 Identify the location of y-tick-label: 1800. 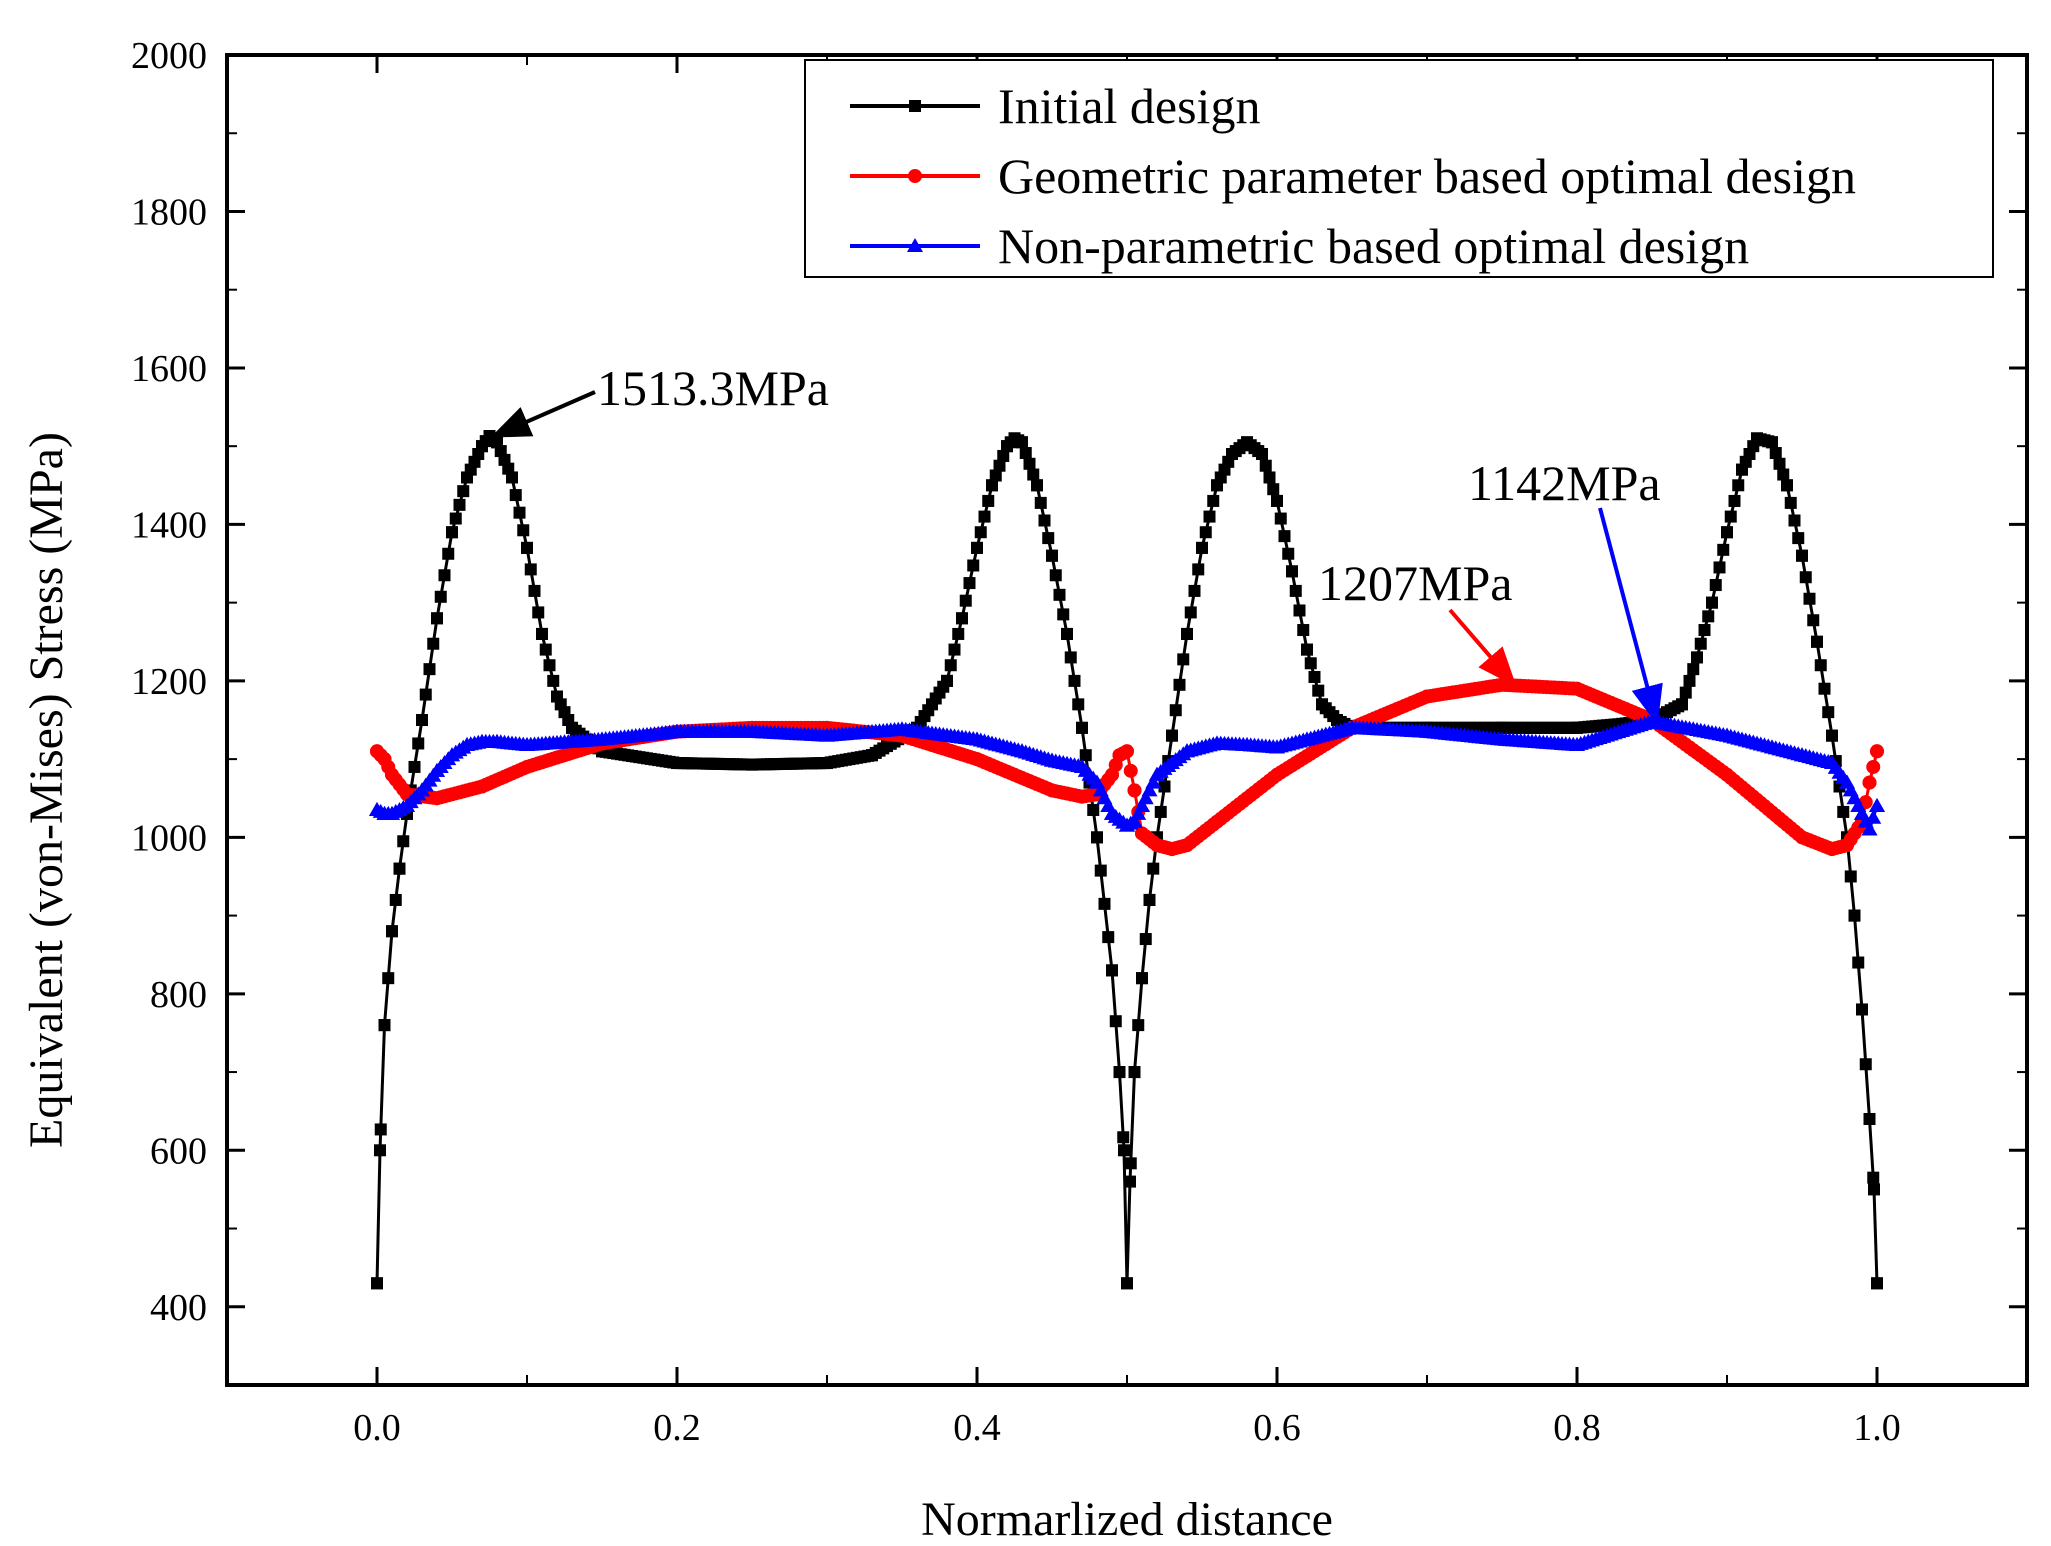
(169, 212).